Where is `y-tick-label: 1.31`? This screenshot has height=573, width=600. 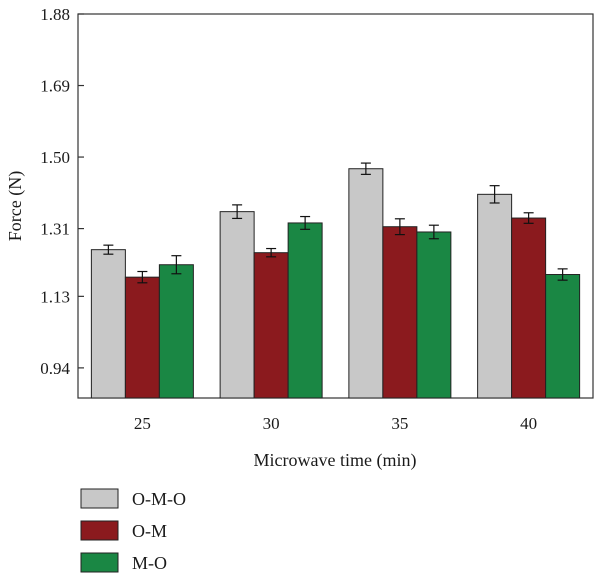
y-tick-label: 1.31 is located at coordinates (55, 229).